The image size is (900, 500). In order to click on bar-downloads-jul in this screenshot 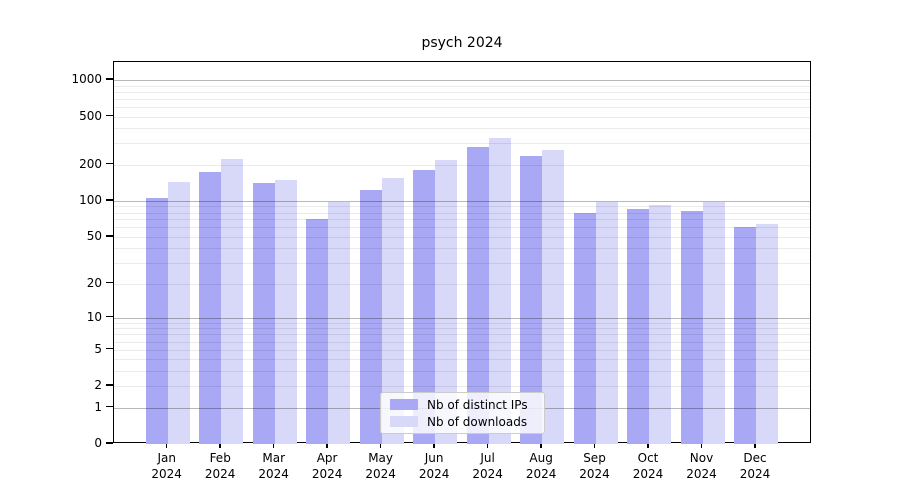, I will do `click(499, 291)`.